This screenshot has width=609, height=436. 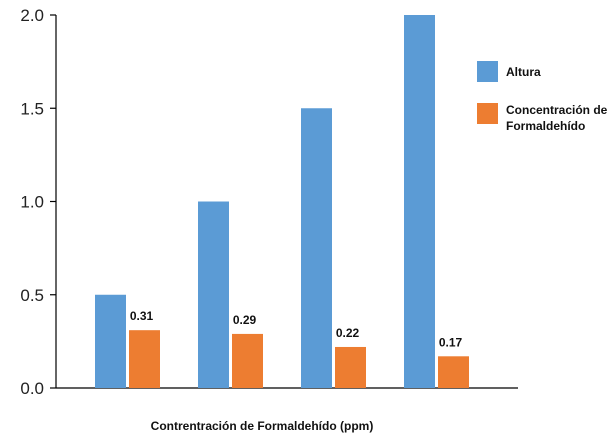 What do you see at coordinates (451, 342) in the screenshot?
I see `data-label: 0.17` at bounding box center [451, 342].